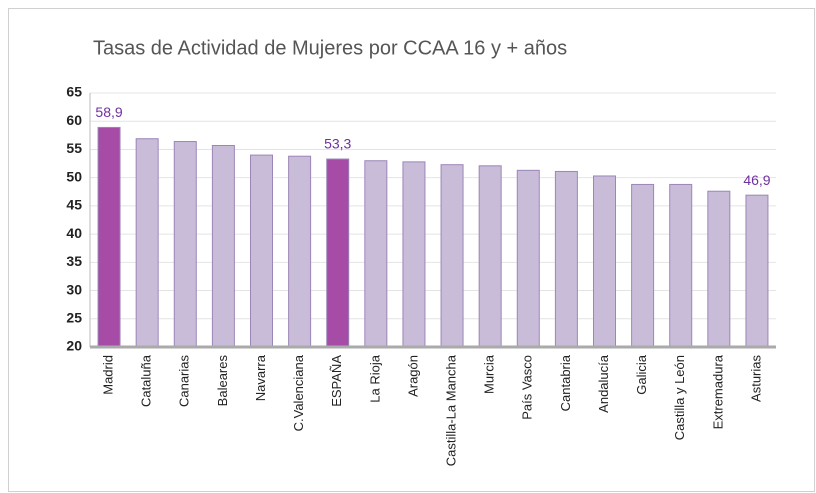 This screenshot has height=493, width=816. I want to click on x-tick-label: País Vasco, so click(527, 387).